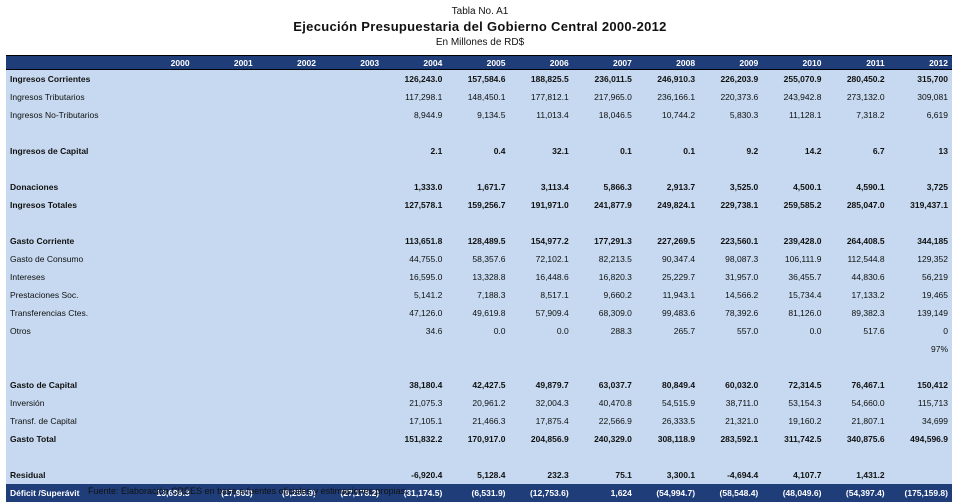 The image size is (960, 502). What do you see at coordinates (866, 259) in the screenshot?
I see `cell: 112,544.8` at bounding box center [866, 259].